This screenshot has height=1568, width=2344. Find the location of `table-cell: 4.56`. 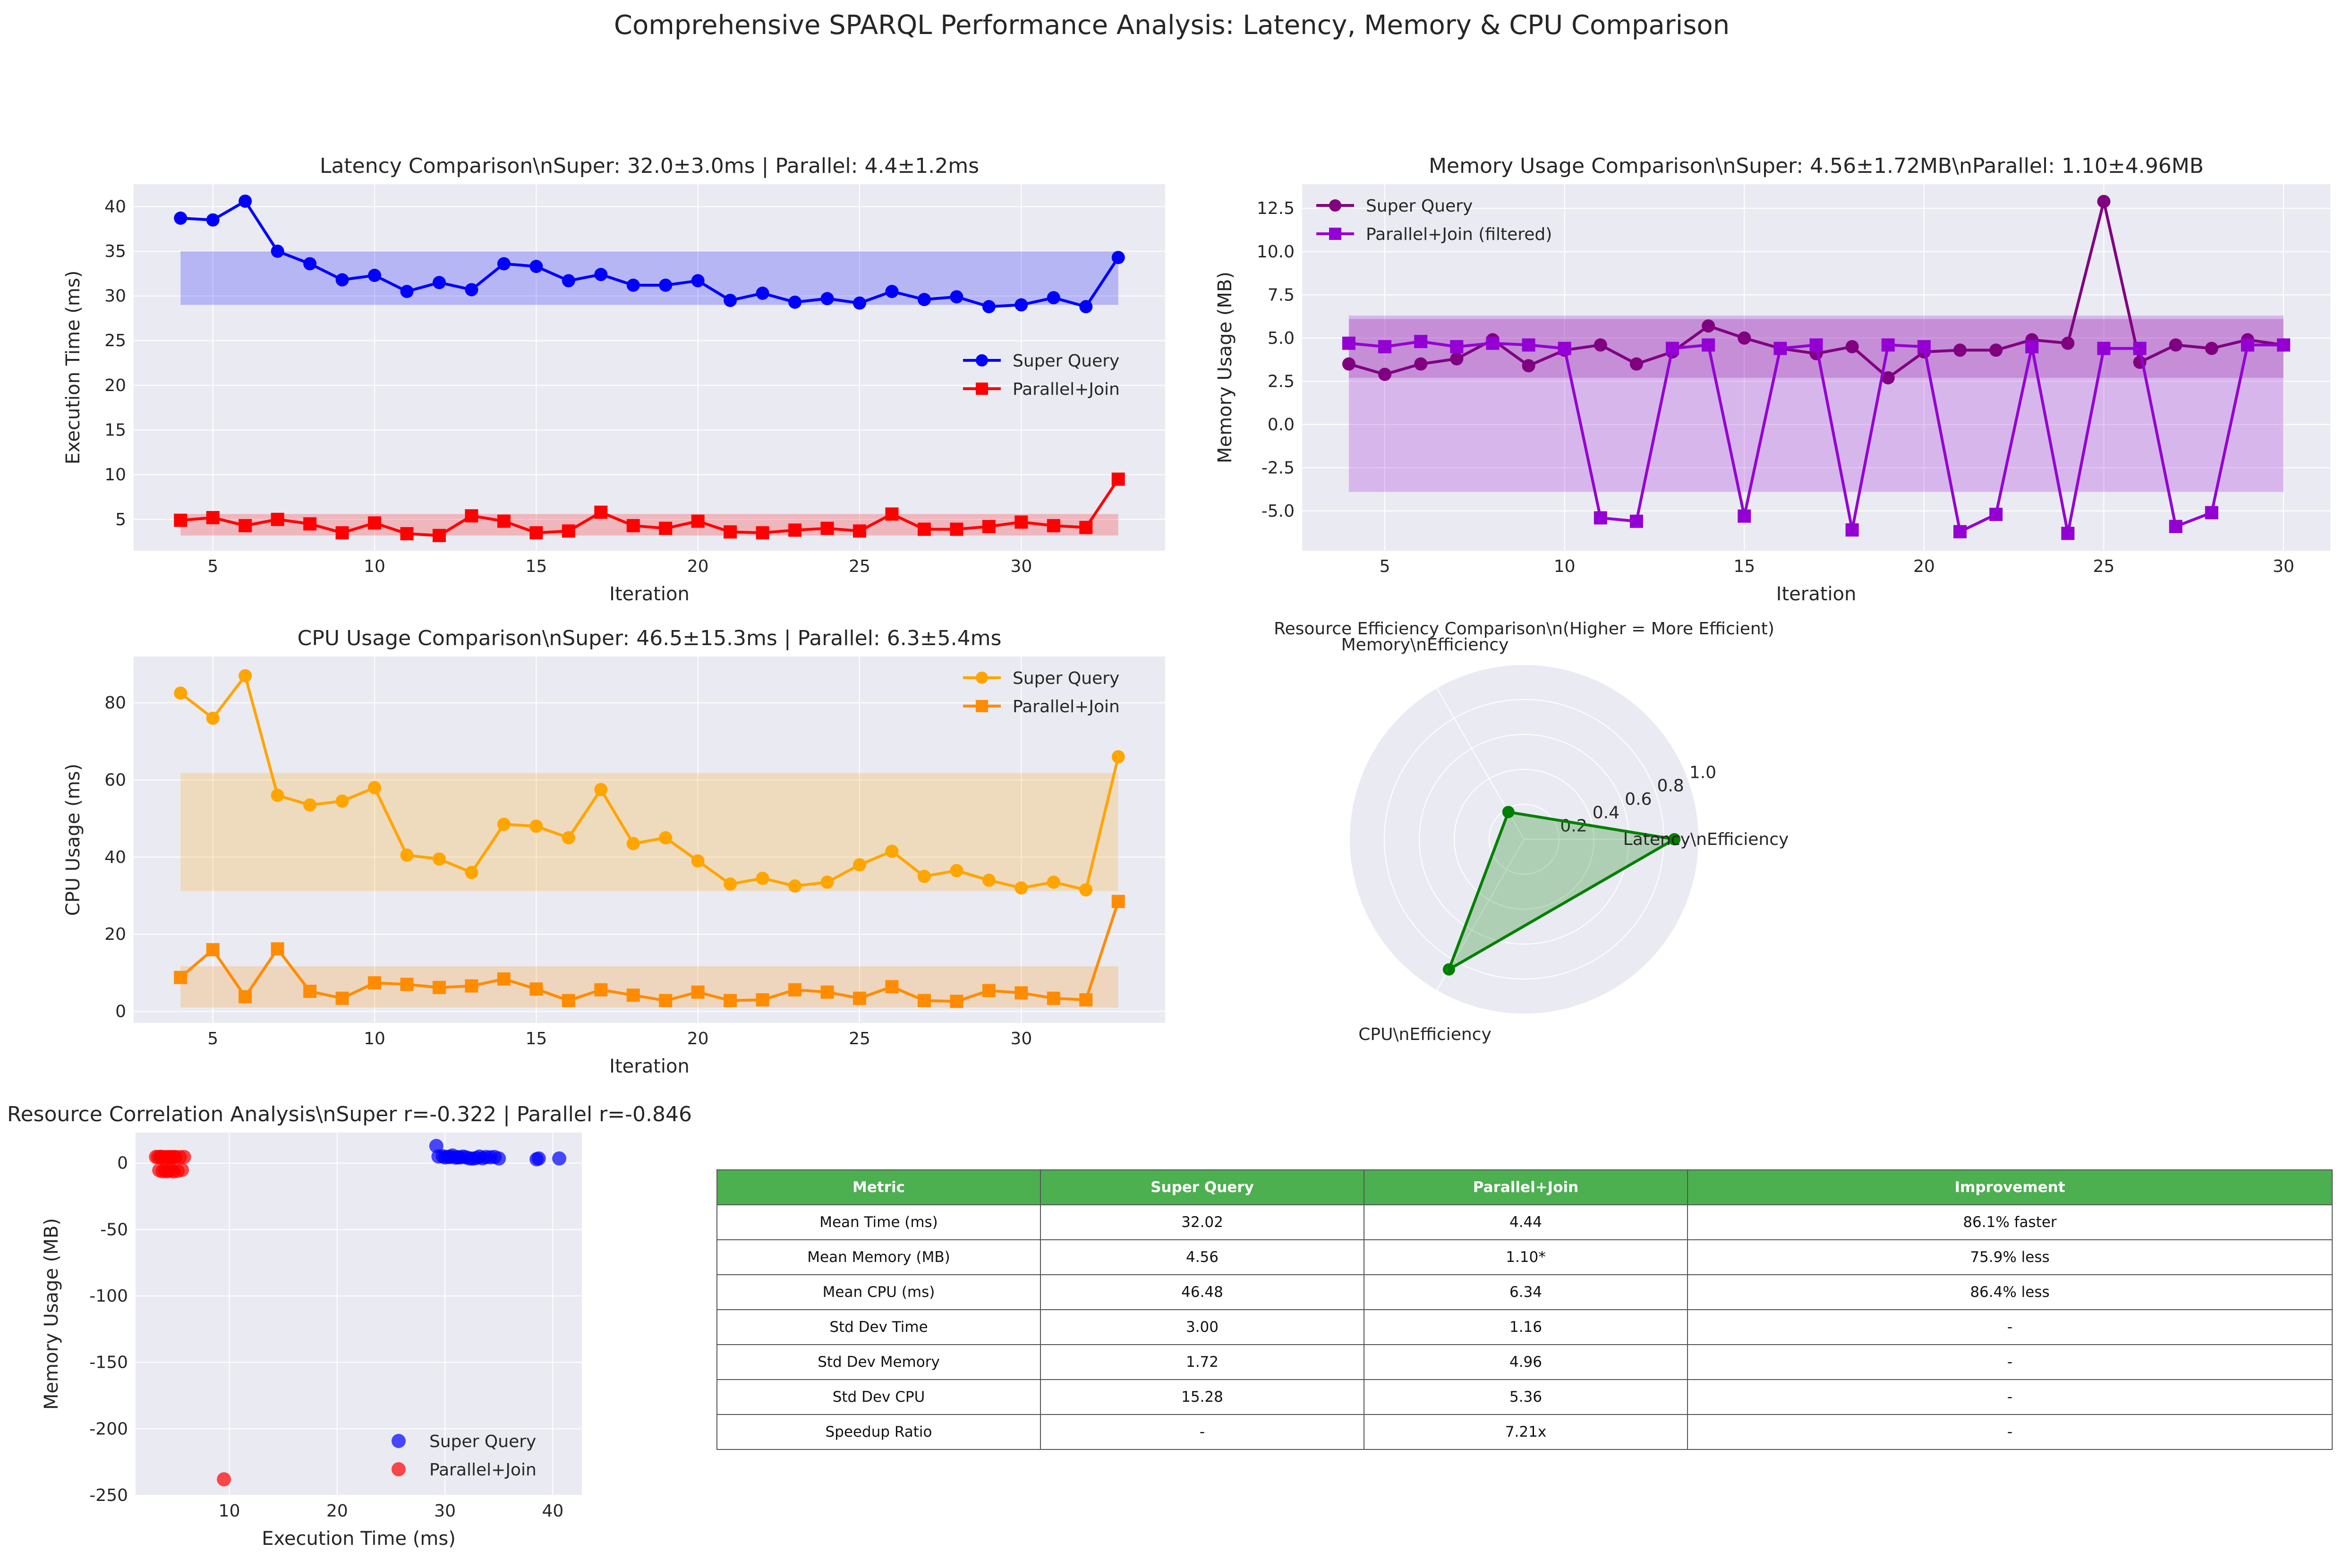

table-cell: 4.56 is located at coordinates (1202, 1257).